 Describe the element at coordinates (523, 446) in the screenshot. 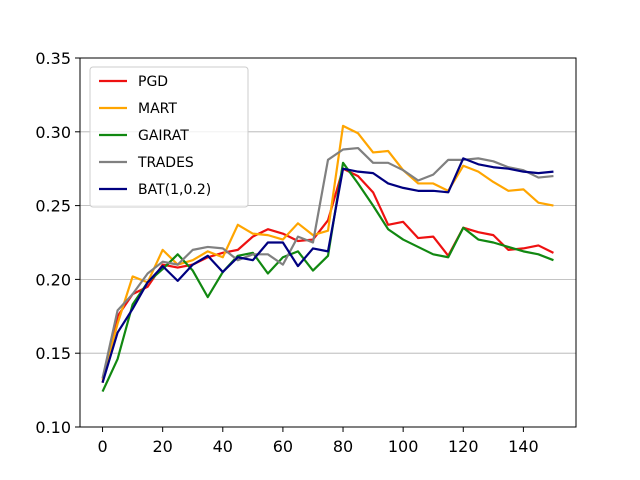

I see `x-tick-label: 140` at that location.